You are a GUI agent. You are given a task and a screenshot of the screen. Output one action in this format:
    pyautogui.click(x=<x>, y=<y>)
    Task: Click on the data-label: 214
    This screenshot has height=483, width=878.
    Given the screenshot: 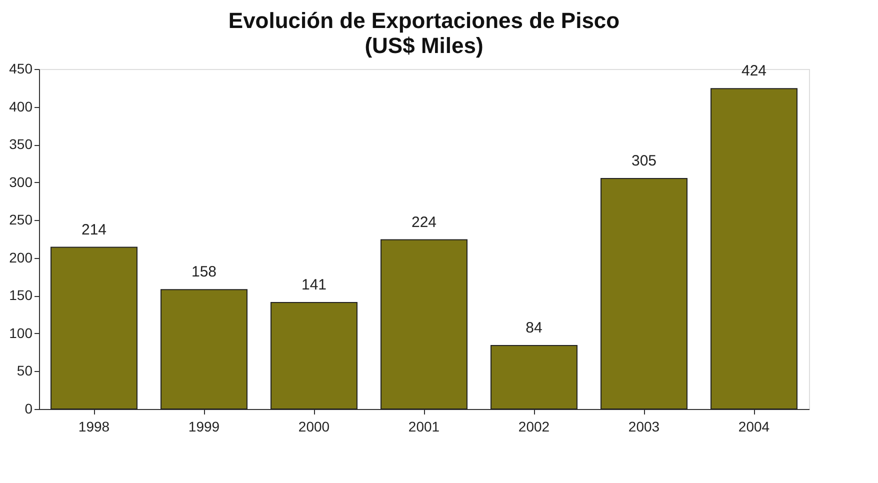 What is the action you would take?
    pyautogui.click(x=94, y=229)
    